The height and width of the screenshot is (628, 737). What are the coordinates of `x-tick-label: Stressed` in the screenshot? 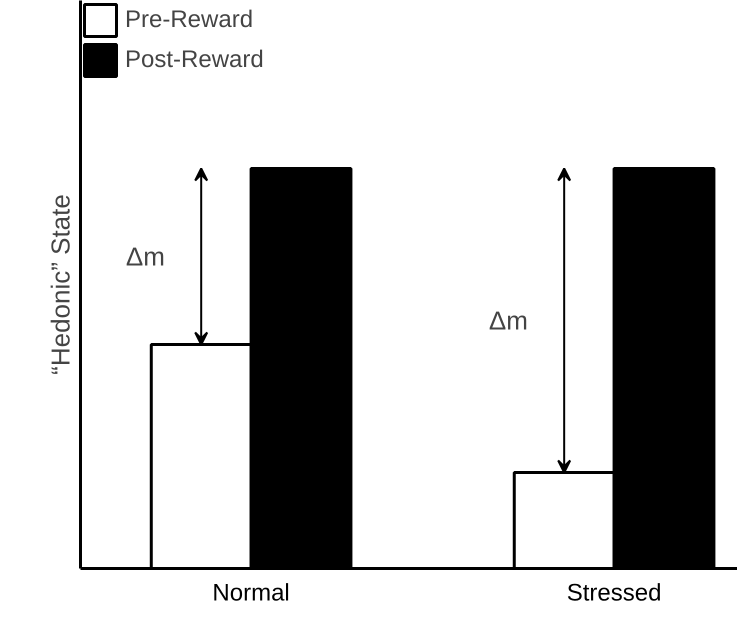 It's located at (614, 593).